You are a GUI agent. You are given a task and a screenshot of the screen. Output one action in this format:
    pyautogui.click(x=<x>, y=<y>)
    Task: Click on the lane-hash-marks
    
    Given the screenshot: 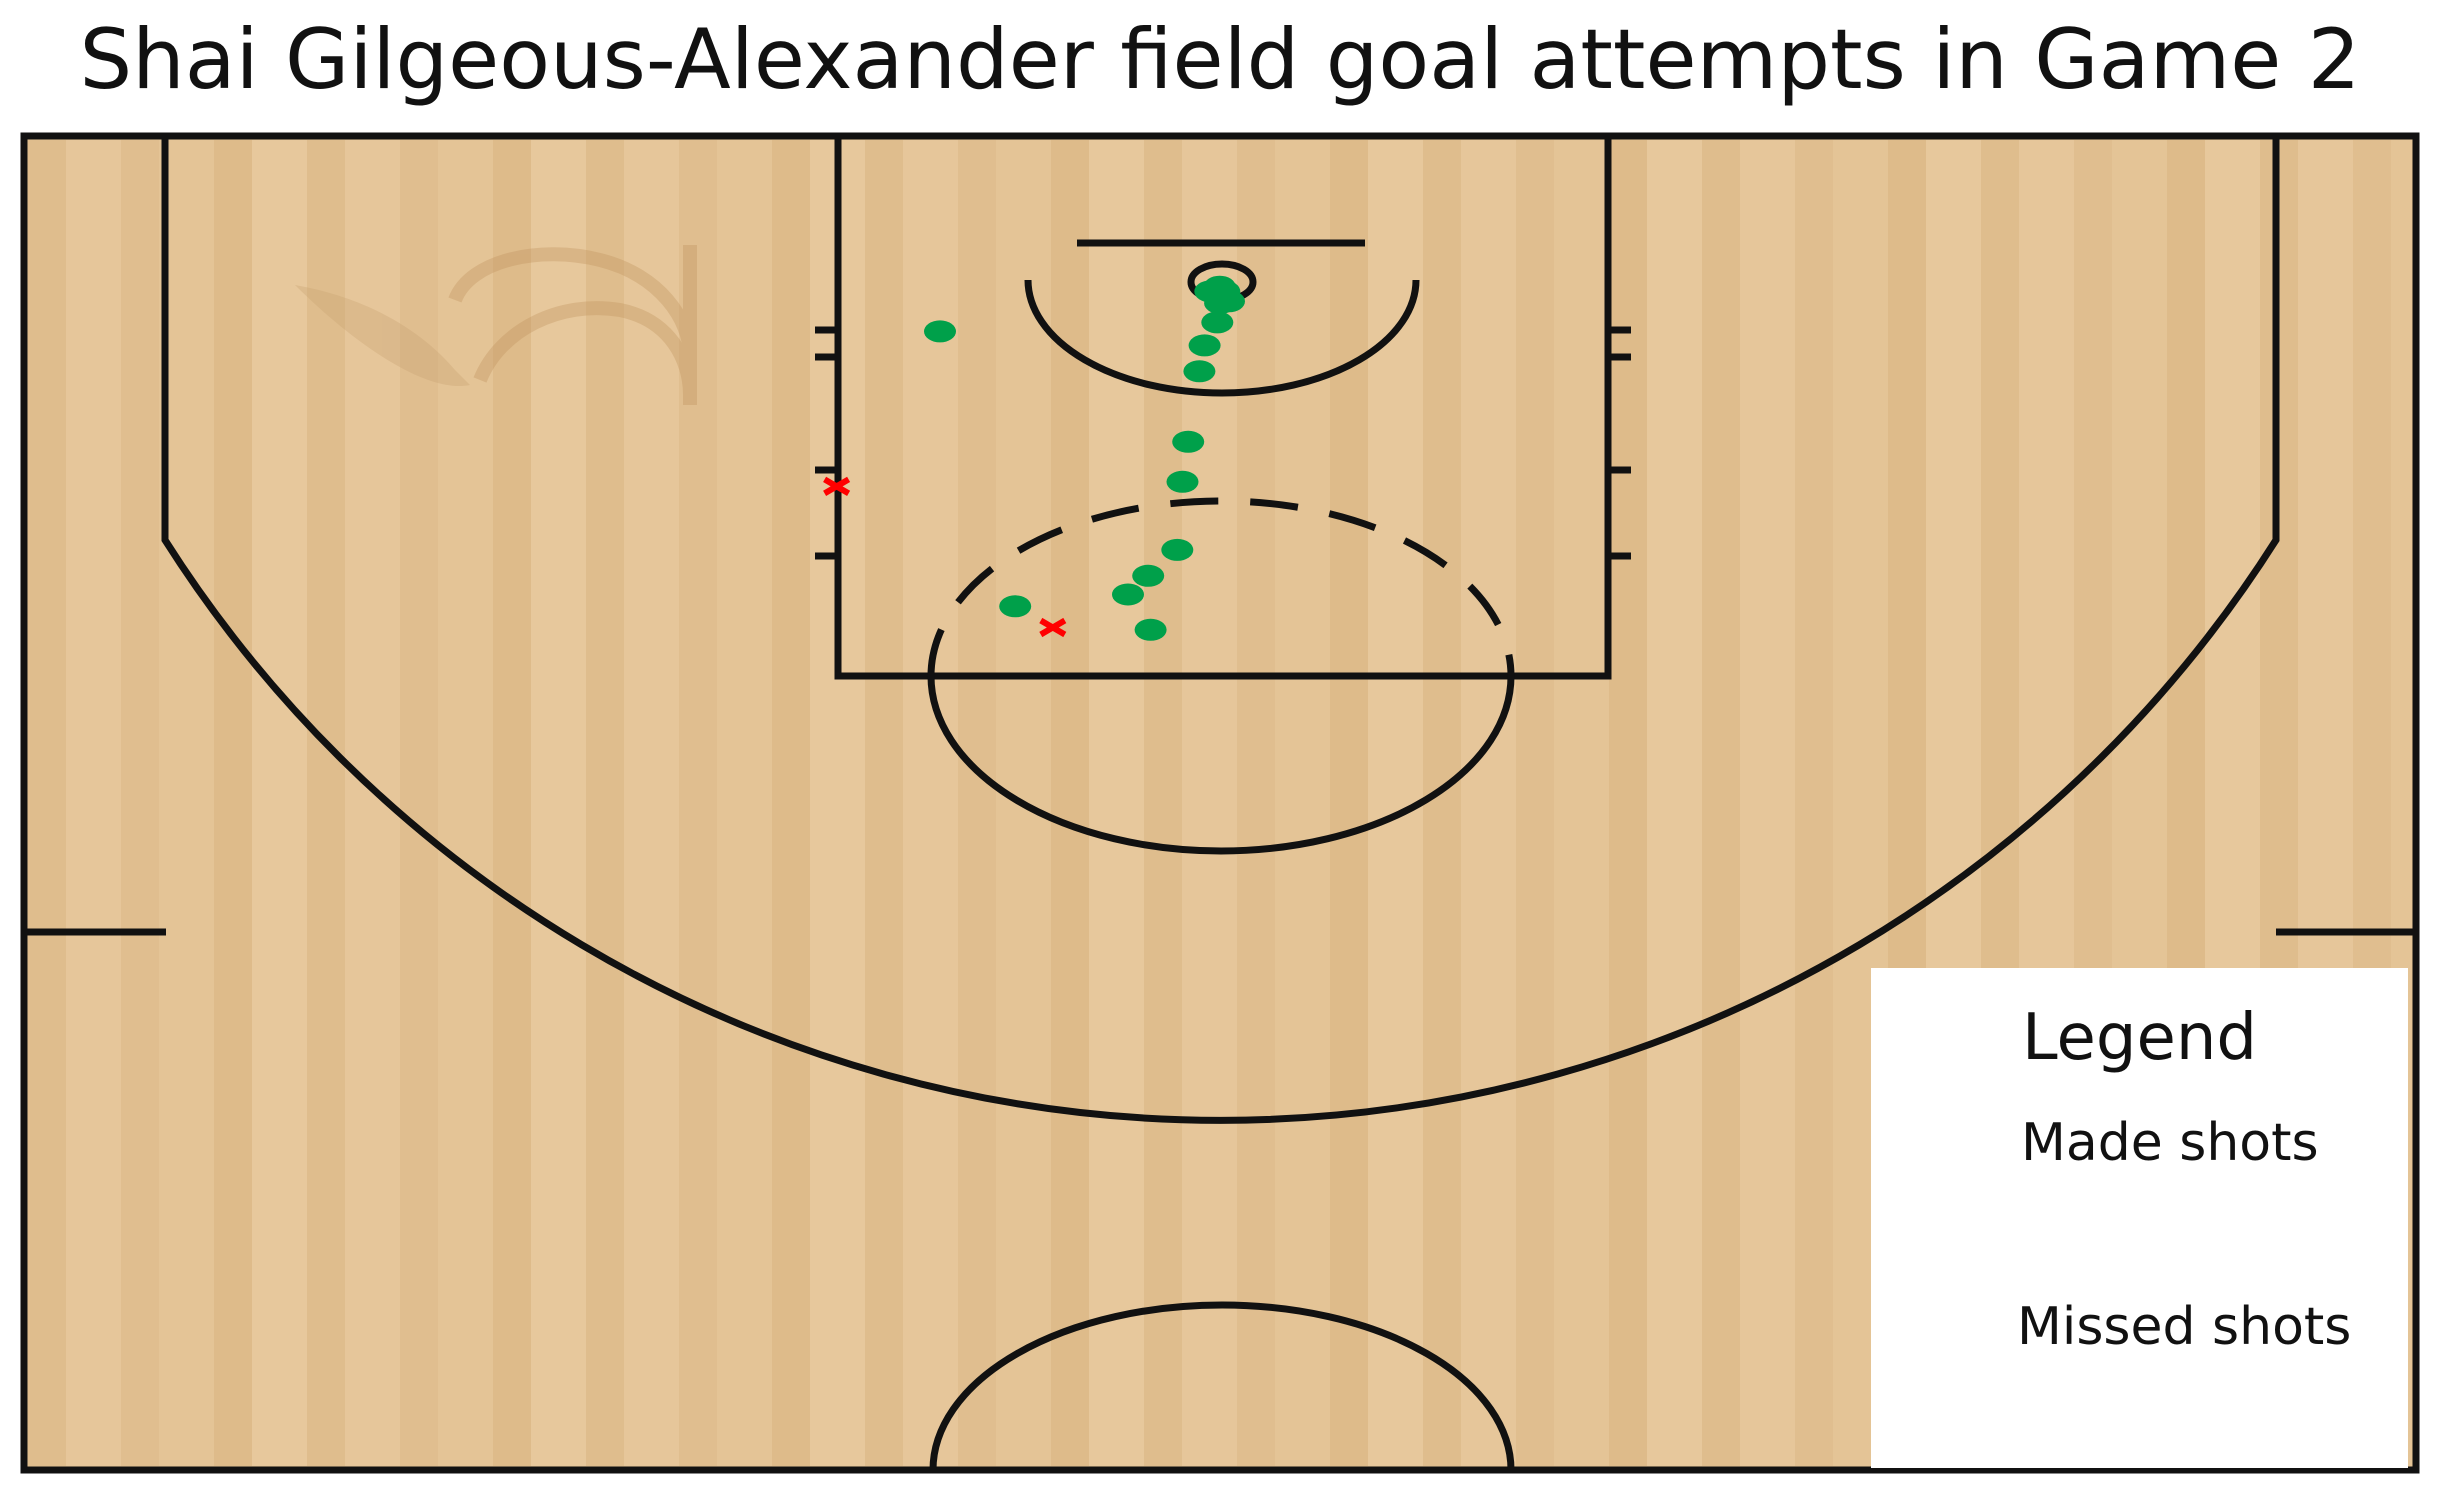 What is the action you would take?
    pyautogui.click(x=1223, y=443)
    